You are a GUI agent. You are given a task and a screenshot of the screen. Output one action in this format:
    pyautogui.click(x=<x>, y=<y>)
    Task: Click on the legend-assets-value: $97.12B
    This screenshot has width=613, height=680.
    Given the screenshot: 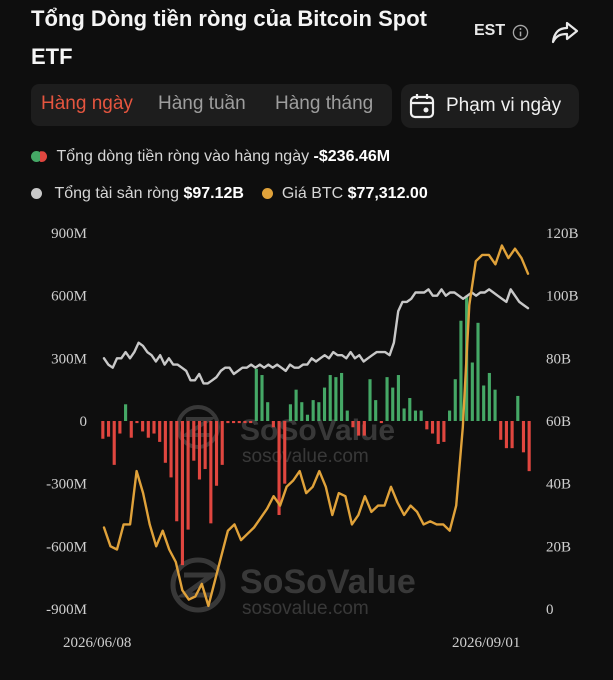 What is the action you would take?
    pyautogui.click(x=213, y=193)
    